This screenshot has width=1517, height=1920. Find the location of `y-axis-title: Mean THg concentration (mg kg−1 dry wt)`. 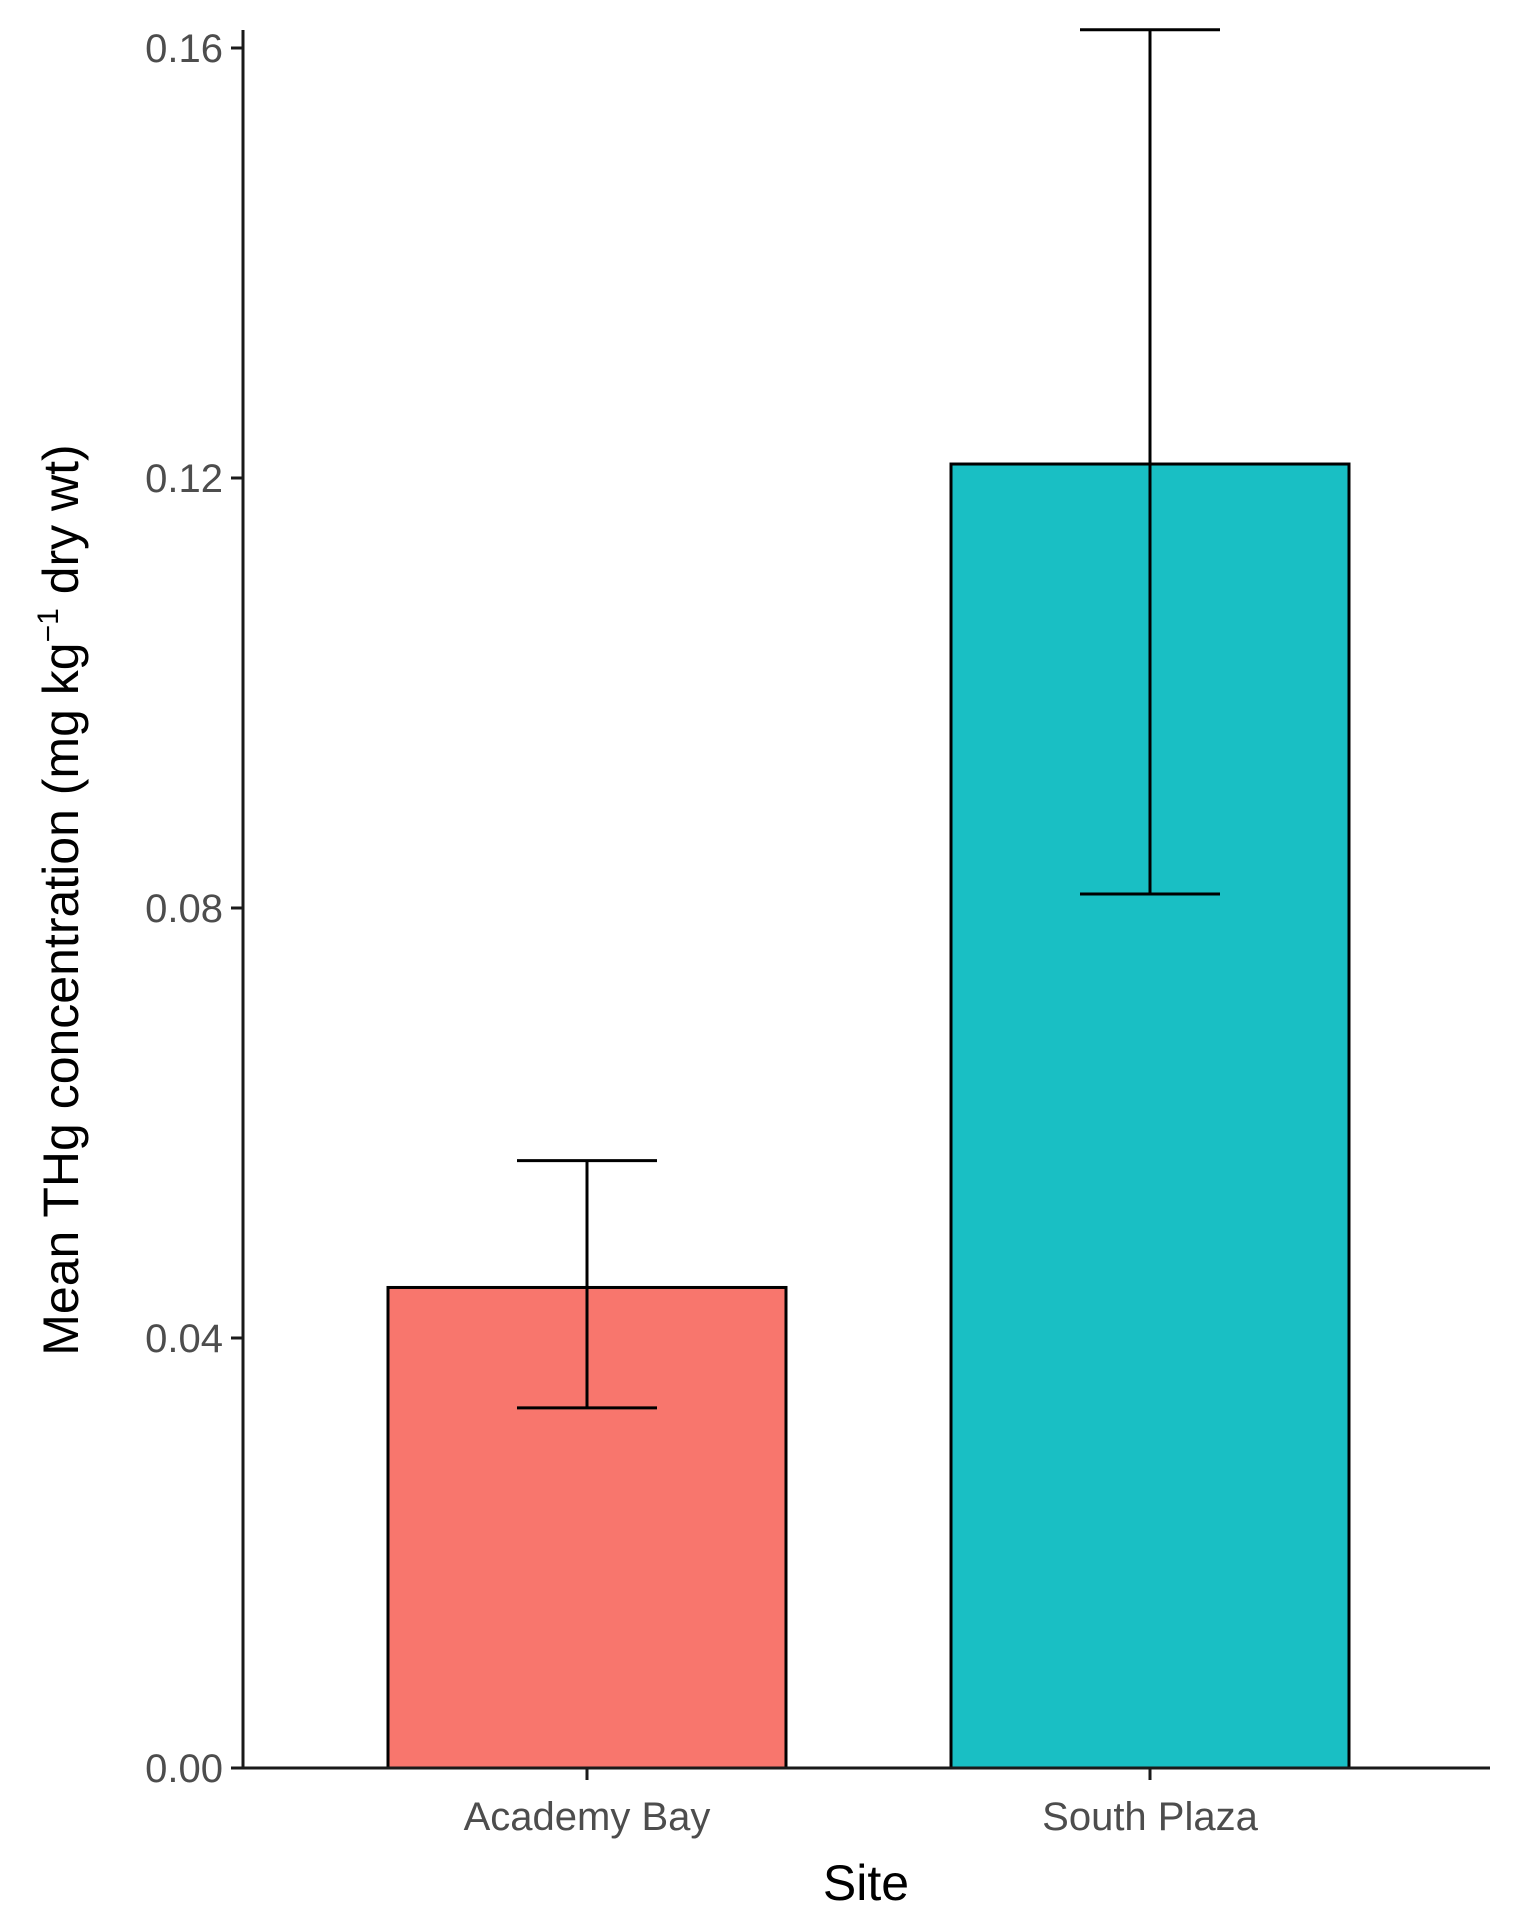

y-axis-title: Mean THg concentration (mg kg−1 dry wt) is located at coordinates (60, 899).